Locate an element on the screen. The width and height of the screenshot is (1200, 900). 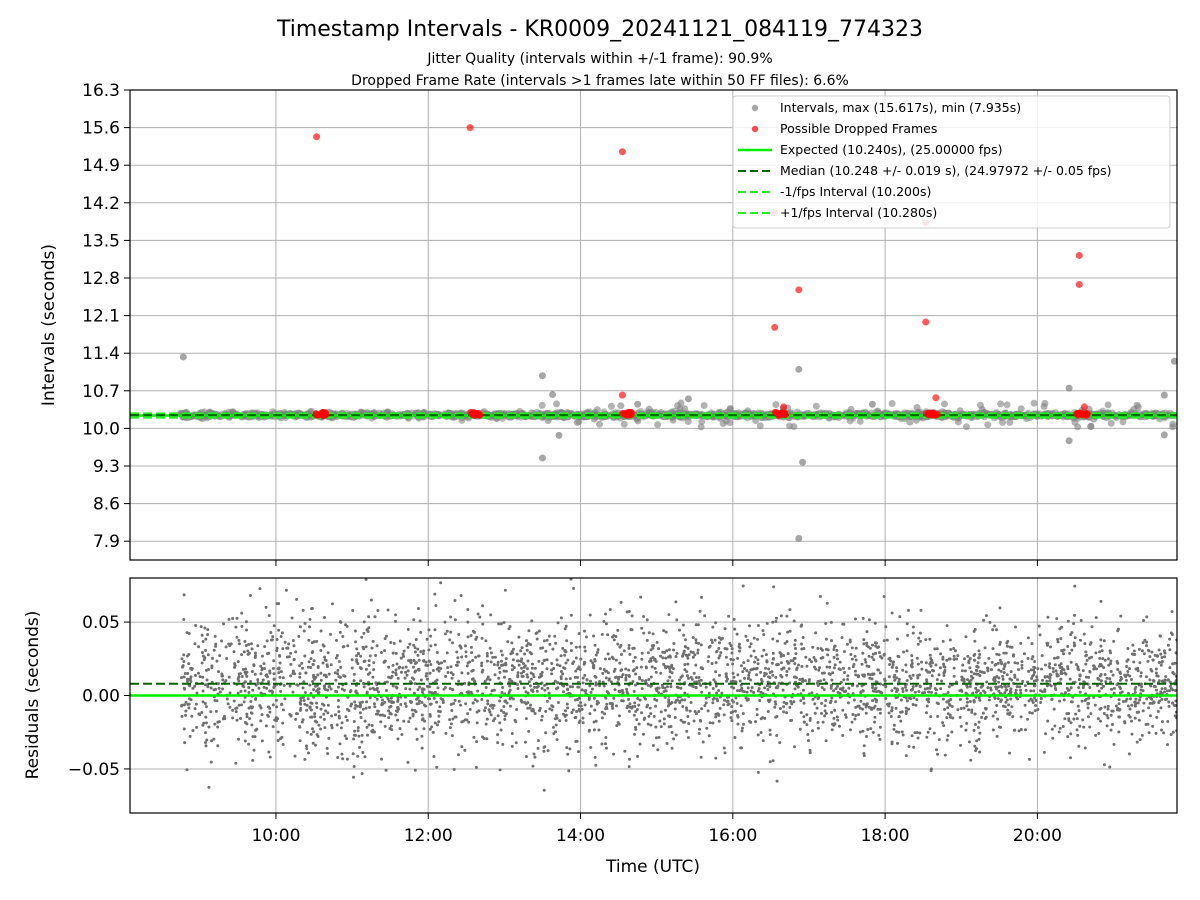
legend-box is located at coordinates (951, 162).